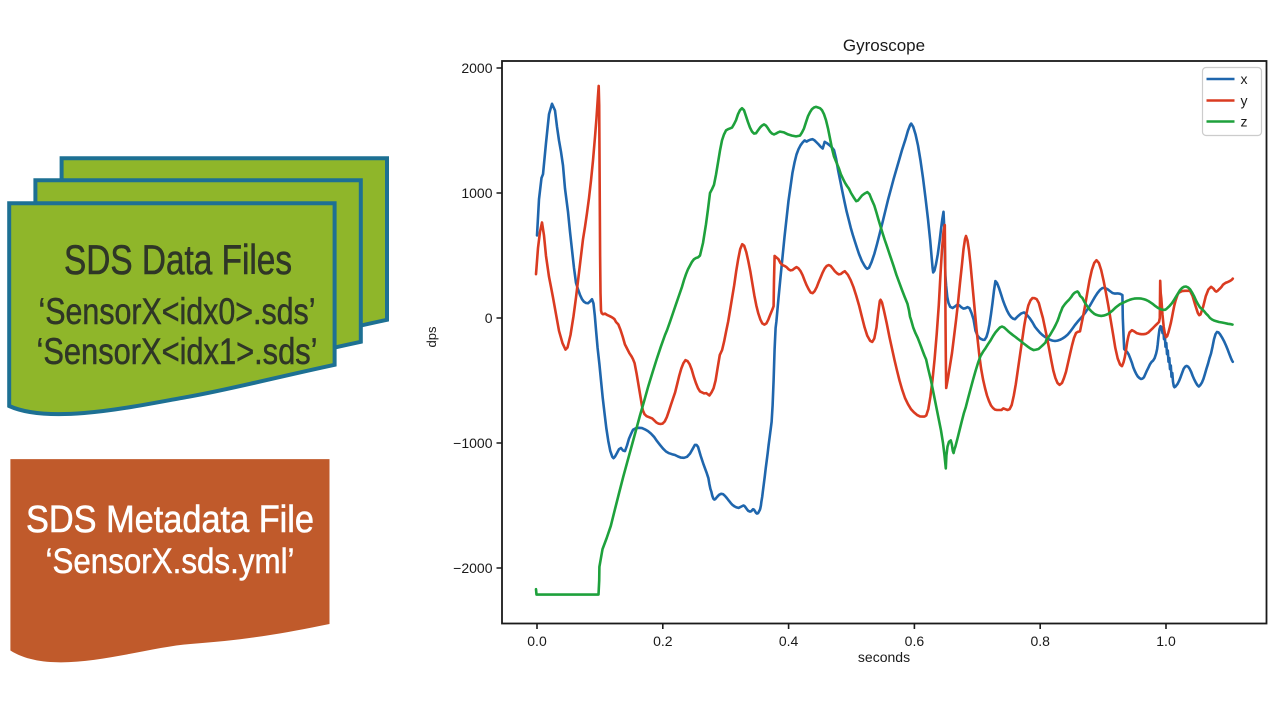 This screenshot has height=721, width=1280. What do you see at coordinates (476, 193) in the screenshot?
I see `svg-text: 1000` at bounding box center [476, 193].